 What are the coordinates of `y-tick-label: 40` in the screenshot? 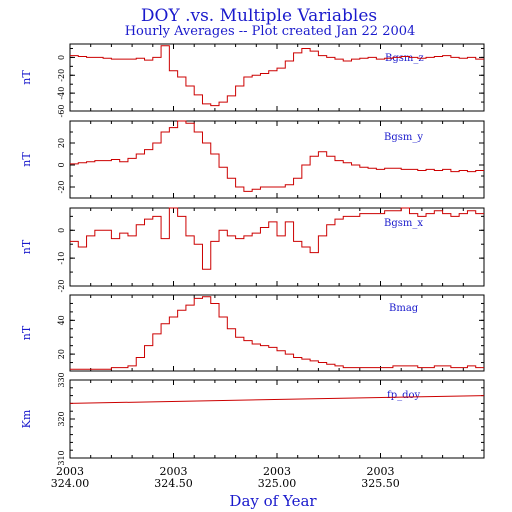 It's located at (61, 320).